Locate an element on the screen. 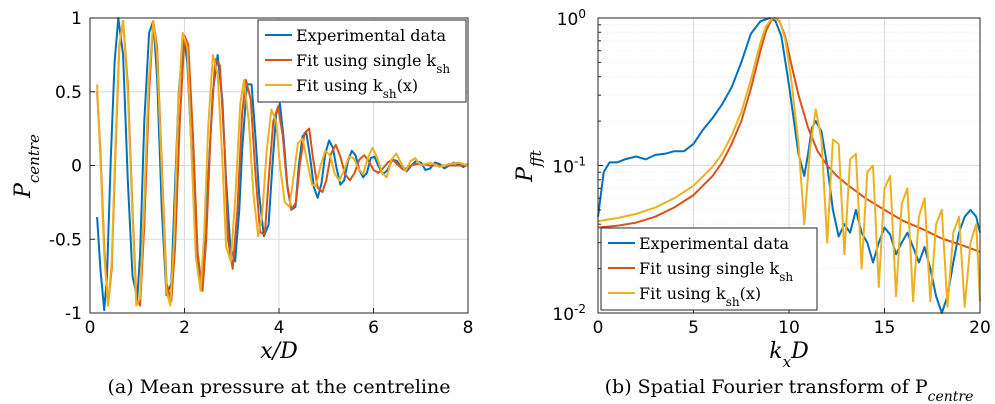 Image resolution: width=995 pixels, height=404 pixels. panel-b-ytick-label: 10⁻¹ is located at coordinates (569, 166).